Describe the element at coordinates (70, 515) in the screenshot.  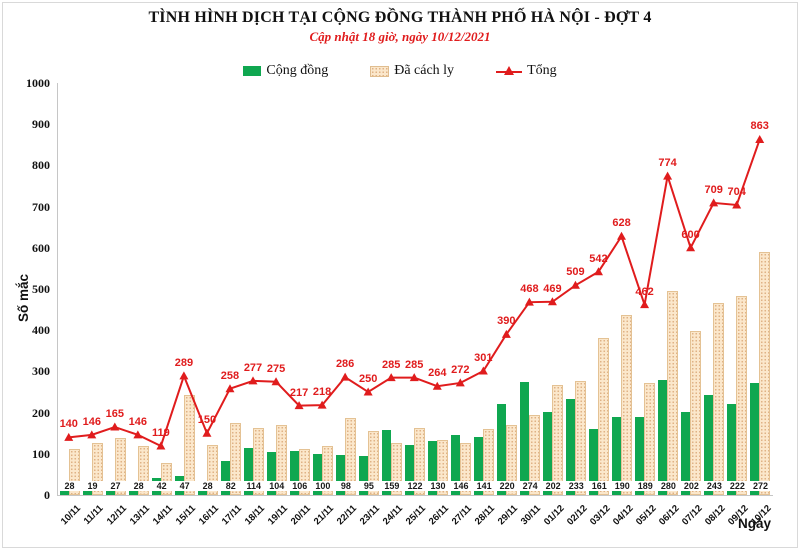
I see `x-date-label: 10/11` at that location.